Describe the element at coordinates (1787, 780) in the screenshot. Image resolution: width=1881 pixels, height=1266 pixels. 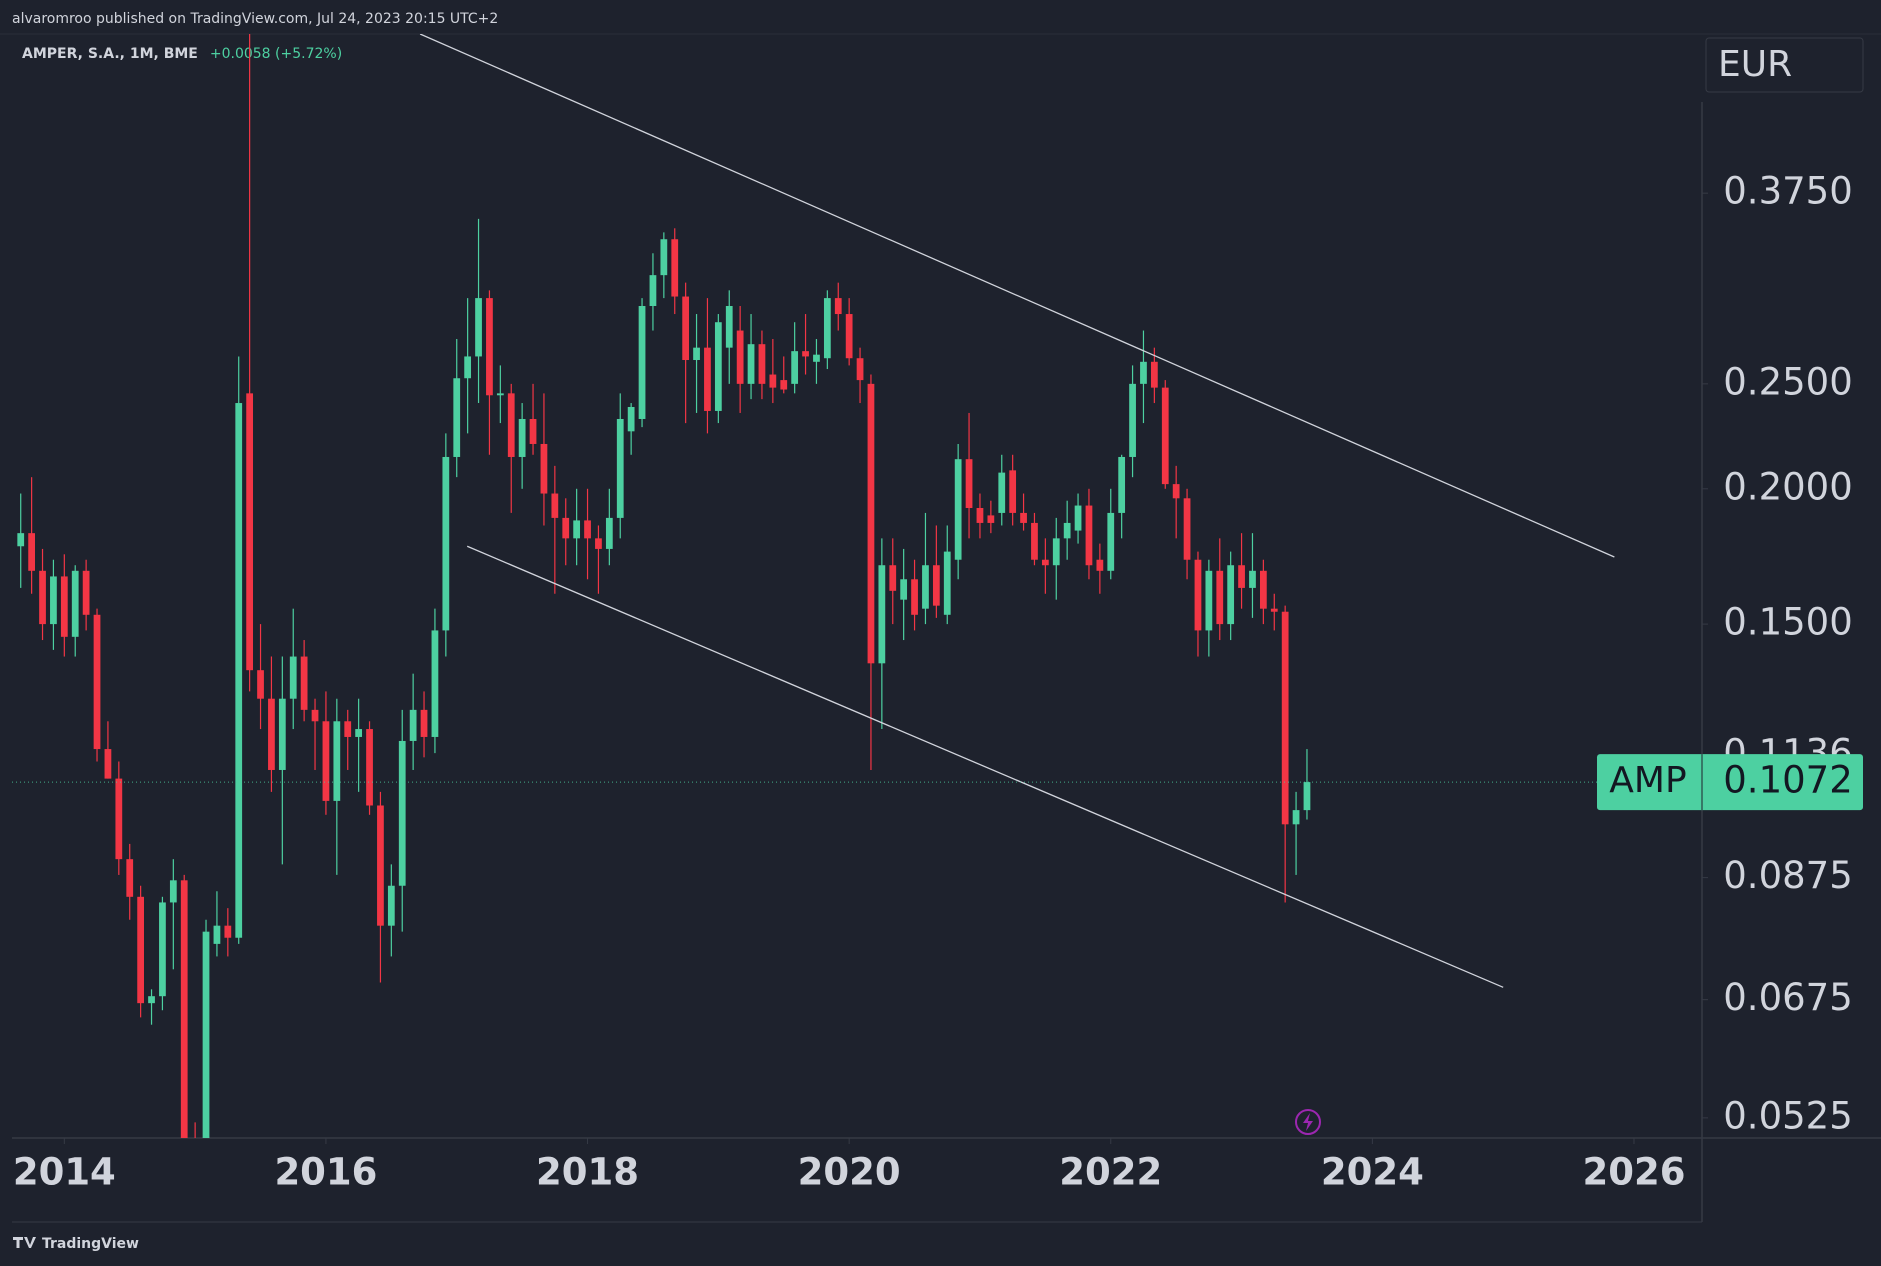
I see `last-price-label: 0.1072` at that location.